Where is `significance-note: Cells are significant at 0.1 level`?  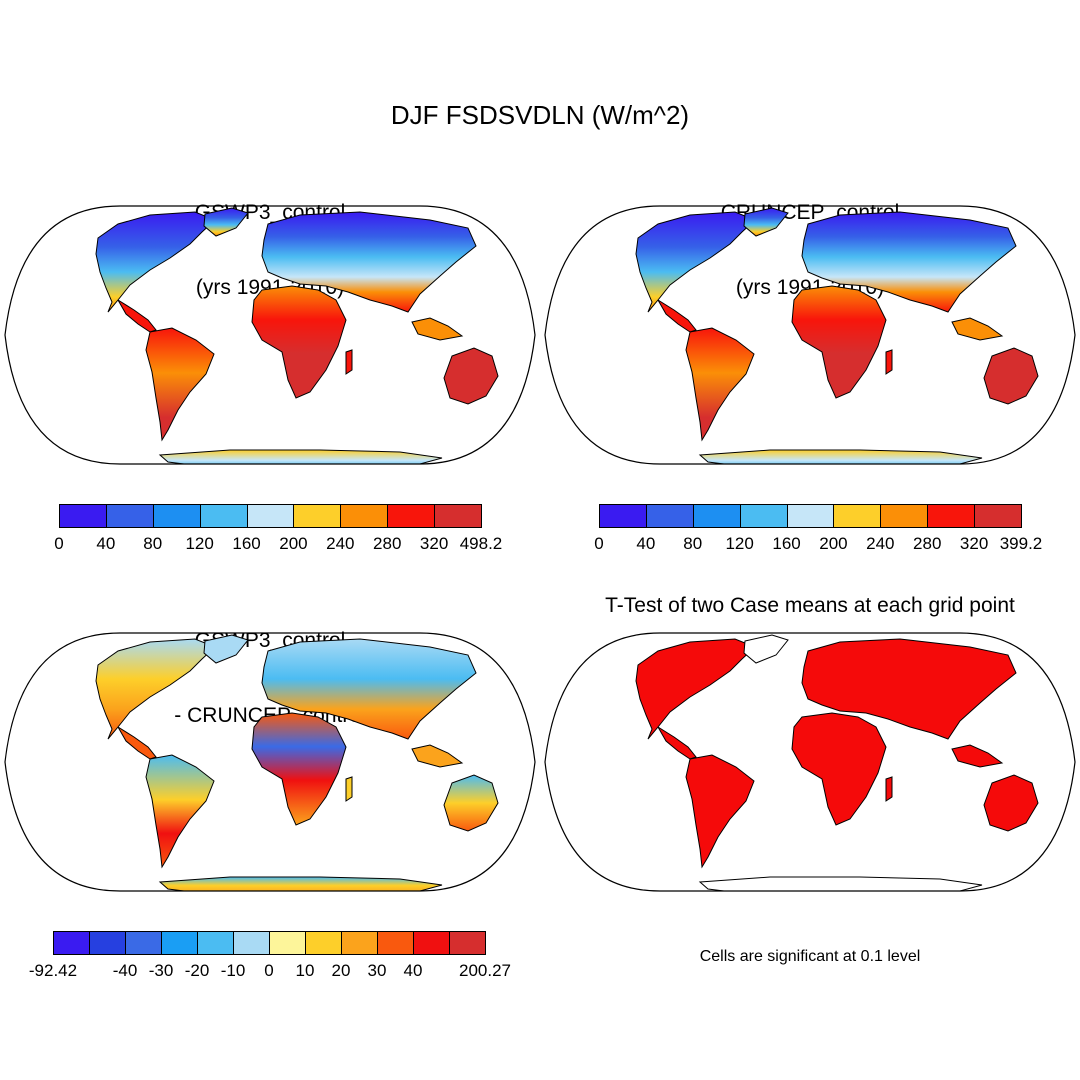
significance-note: Cells are significant at 0.1 level is located at coordinates (810, 956).